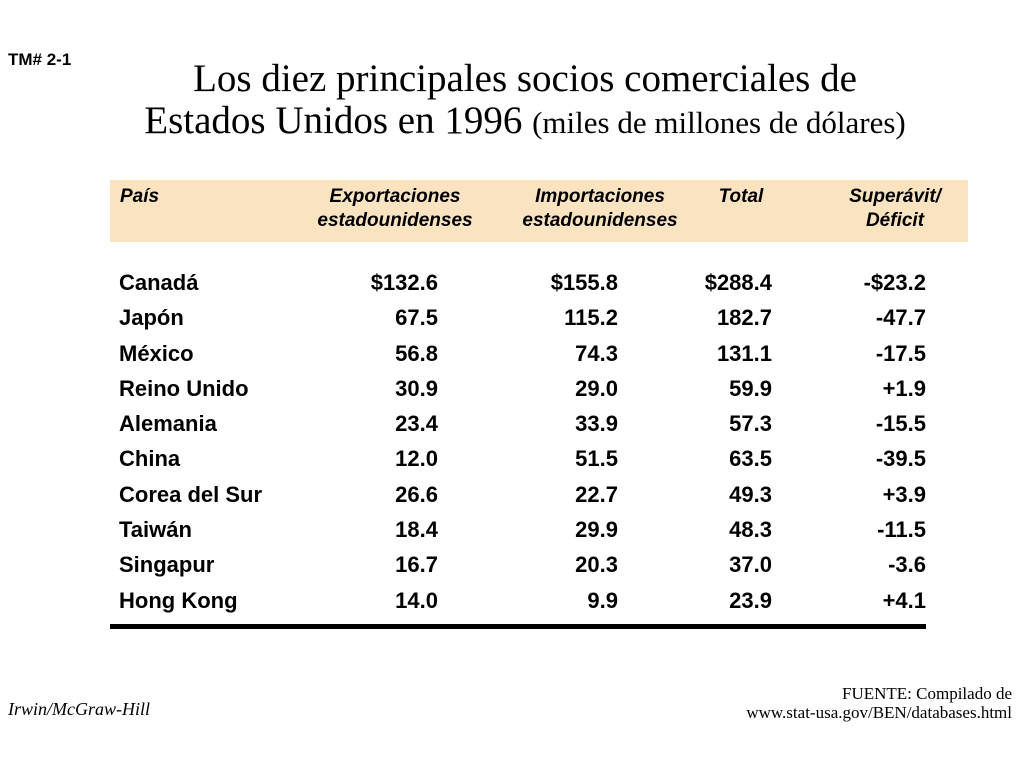 The width and height of the screenshot is (1024, 768). What do you see at coordinates (79, 709) in the screenshot?
I see `publisher-credit: Irwin/McGraw-Hill` at bounding box center [79, 709].